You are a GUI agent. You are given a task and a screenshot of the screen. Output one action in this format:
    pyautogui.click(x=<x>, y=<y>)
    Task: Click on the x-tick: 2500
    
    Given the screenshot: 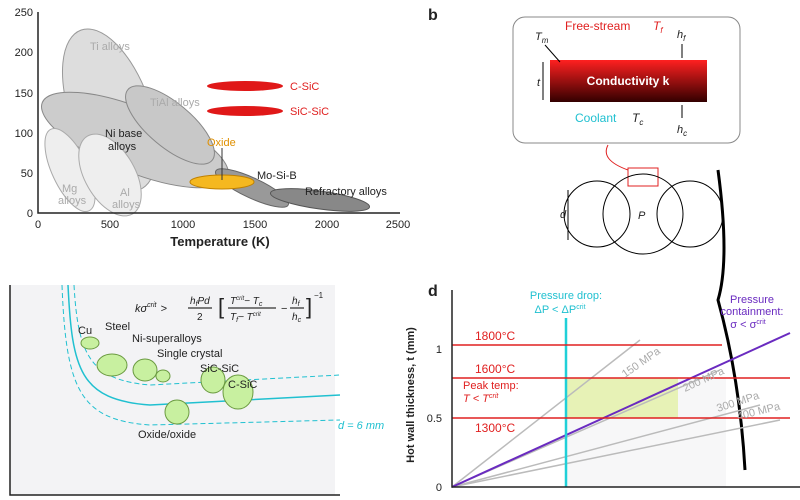 What is the action you would take?
    pyautogui.click(x=398, y=225)
    